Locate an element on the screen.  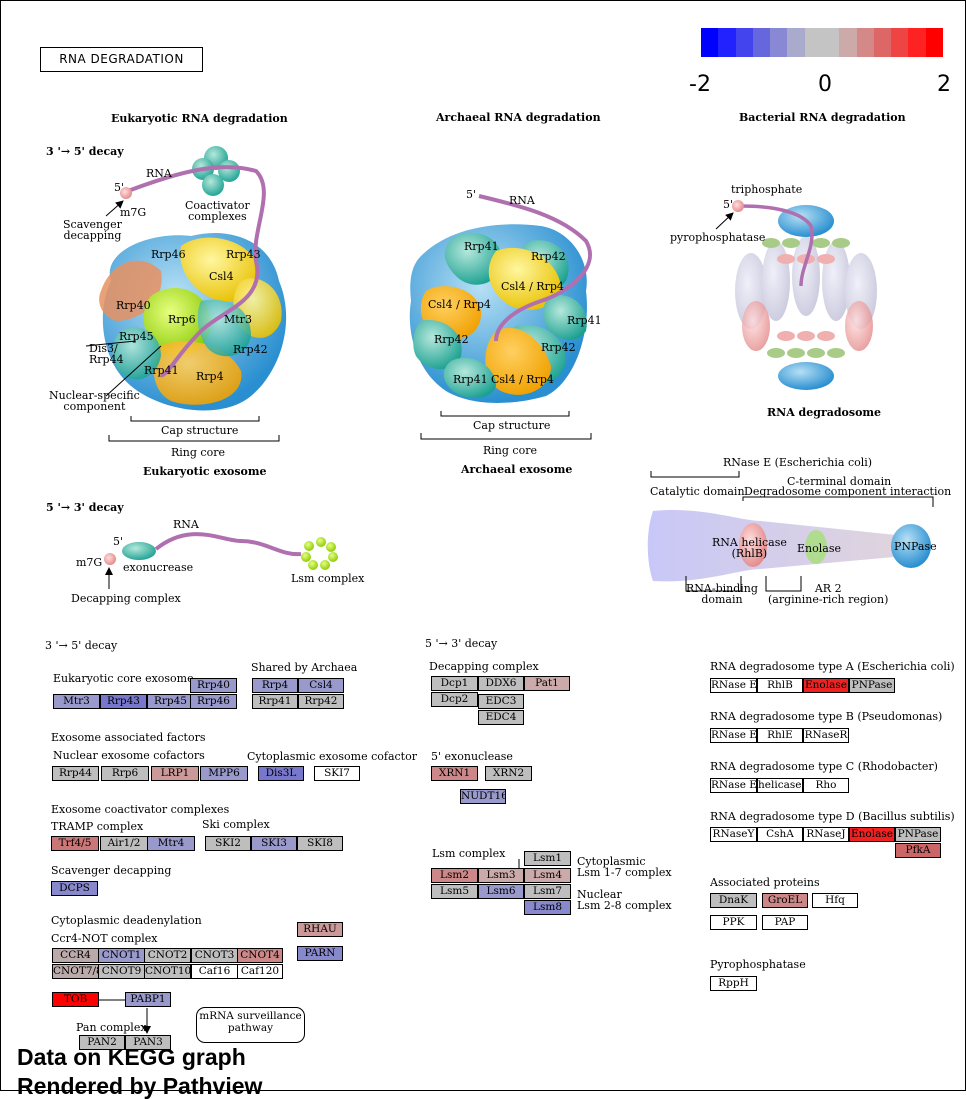
gene-box-rnasej_d: RNaseJ is located at coordinates (826, 834).